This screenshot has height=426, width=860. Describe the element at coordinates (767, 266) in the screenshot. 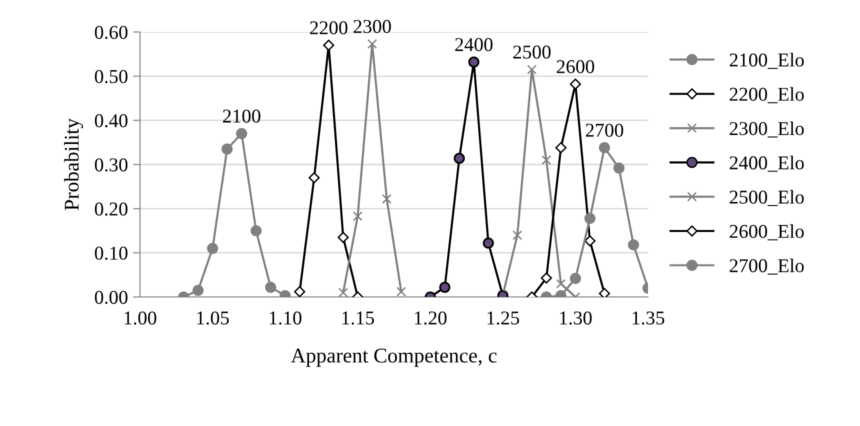

I see `legend-label: 2700_Elo` at that location.